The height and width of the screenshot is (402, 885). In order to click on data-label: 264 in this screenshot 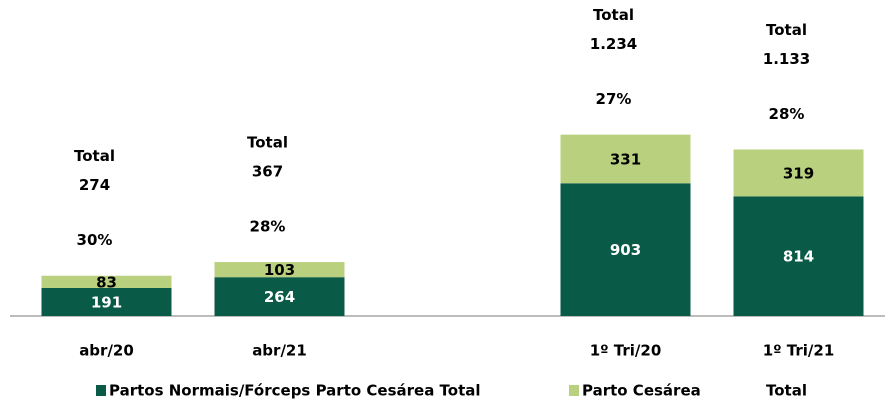, I will do `click(279, 297)`.